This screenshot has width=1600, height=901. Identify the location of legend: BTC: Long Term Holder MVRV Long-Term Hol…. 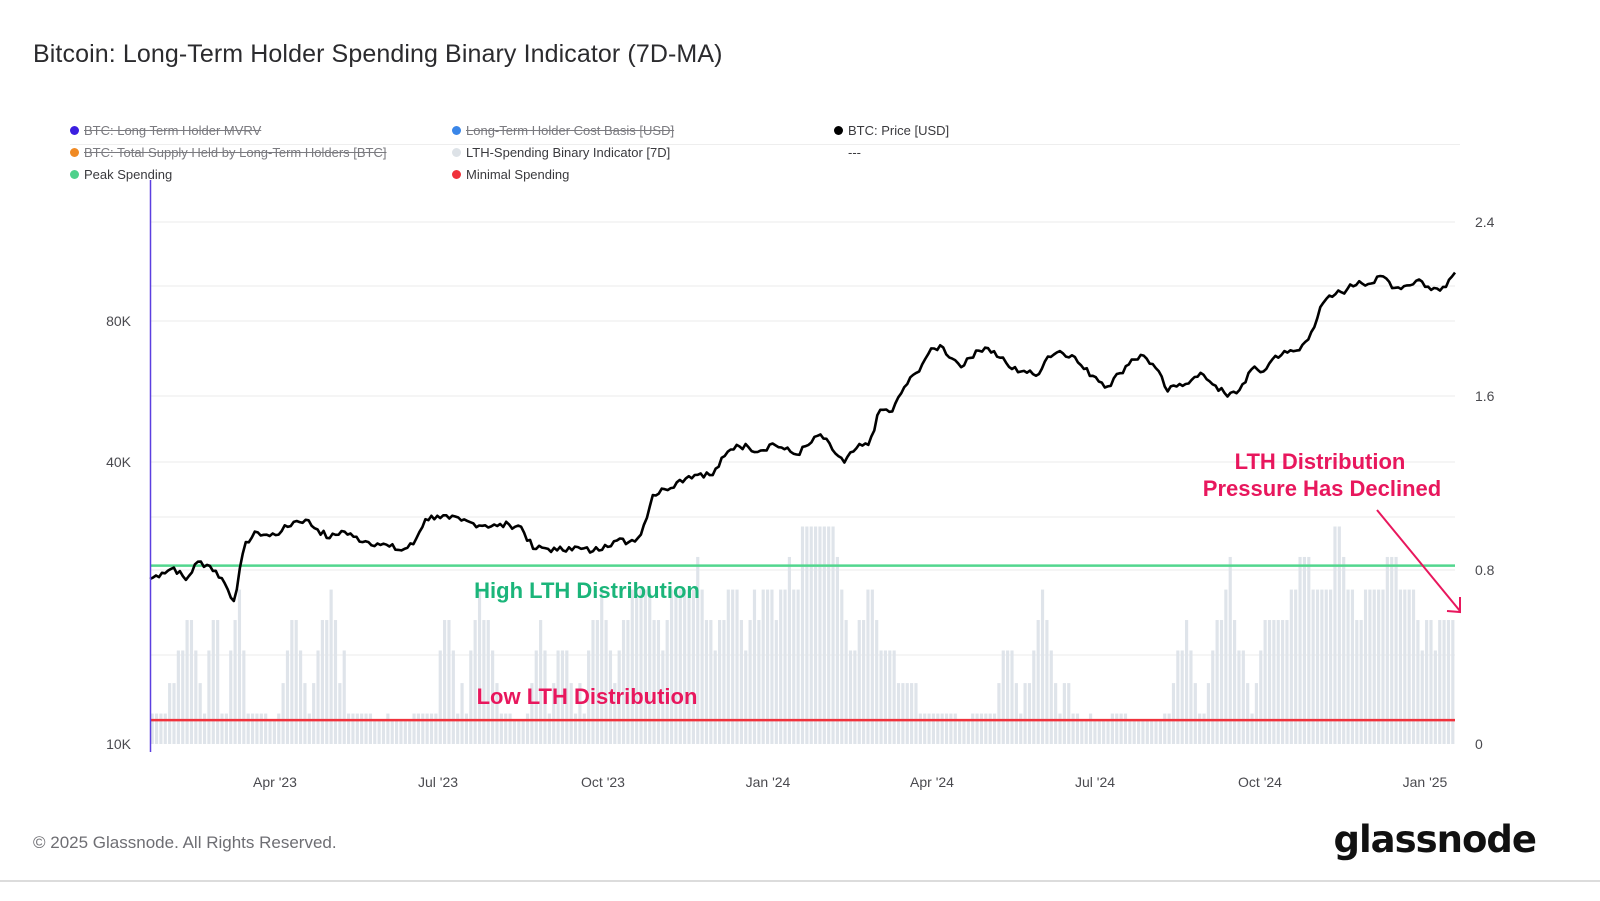
(765, 155).